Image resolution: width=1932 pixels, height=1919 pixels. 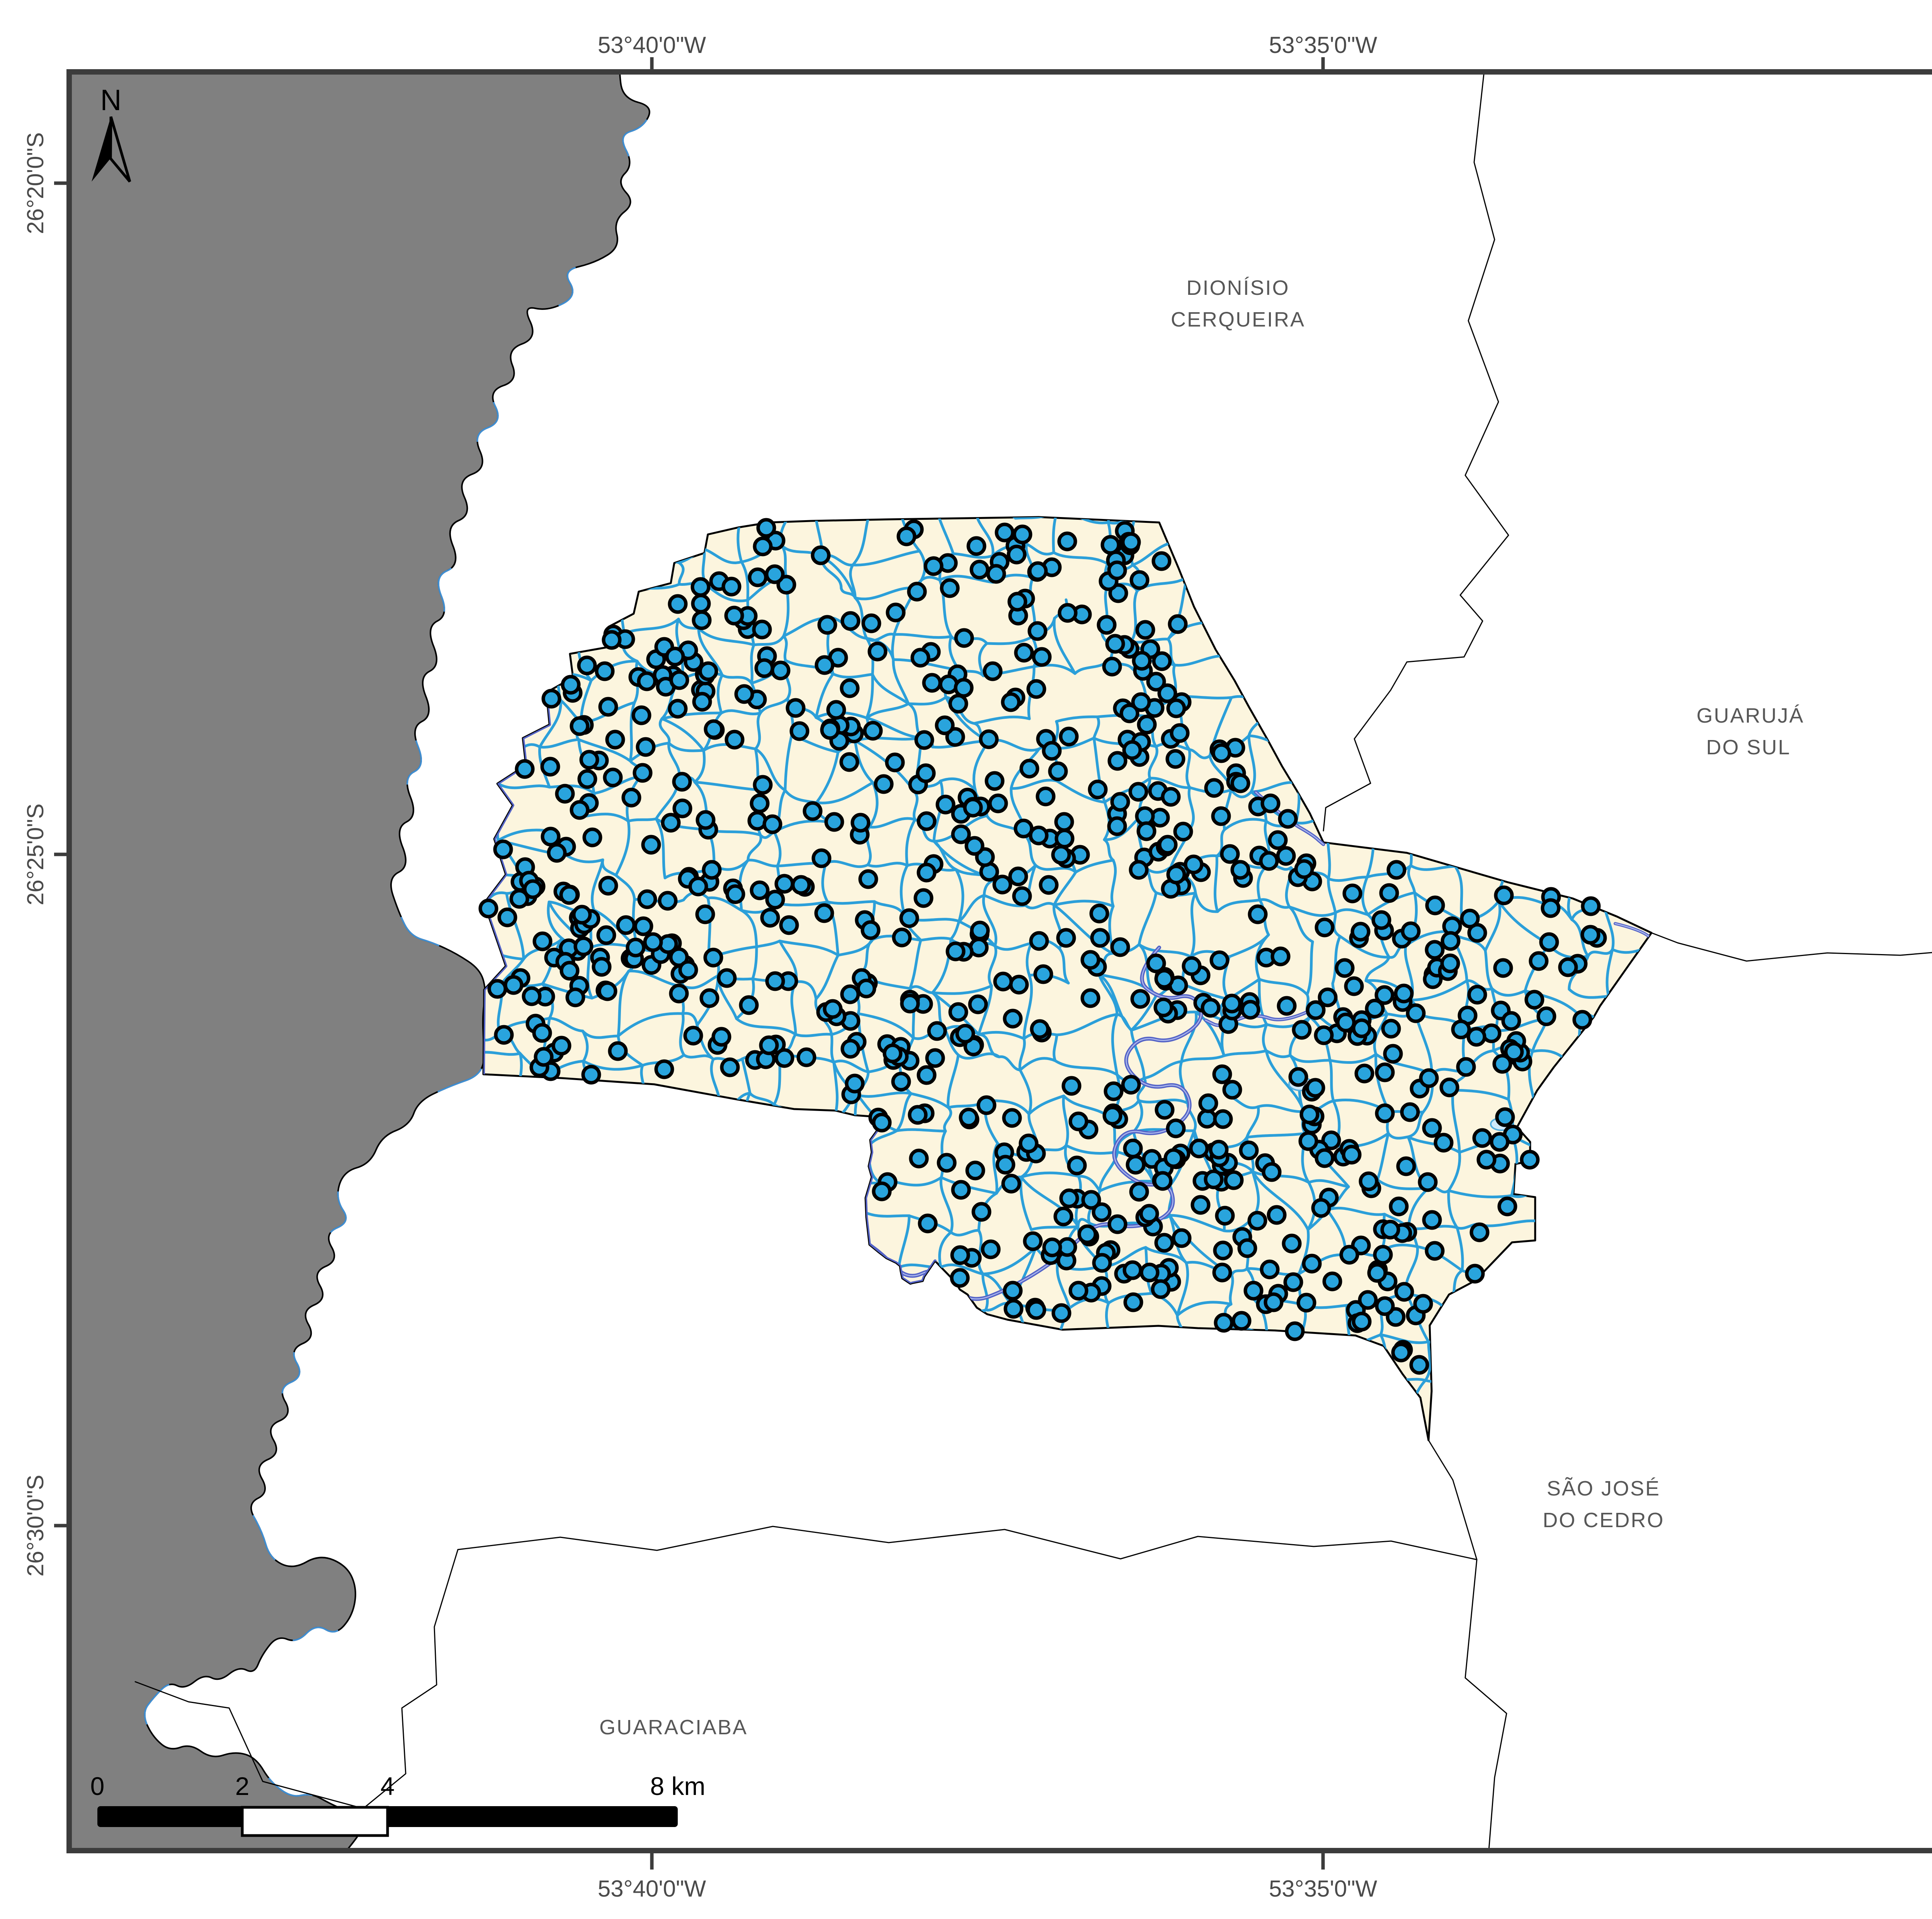 What do you see at coordinates (677, 1786) in the screenshot?
I see `svg-text: 8 km` at bounding box center [677, 1786].